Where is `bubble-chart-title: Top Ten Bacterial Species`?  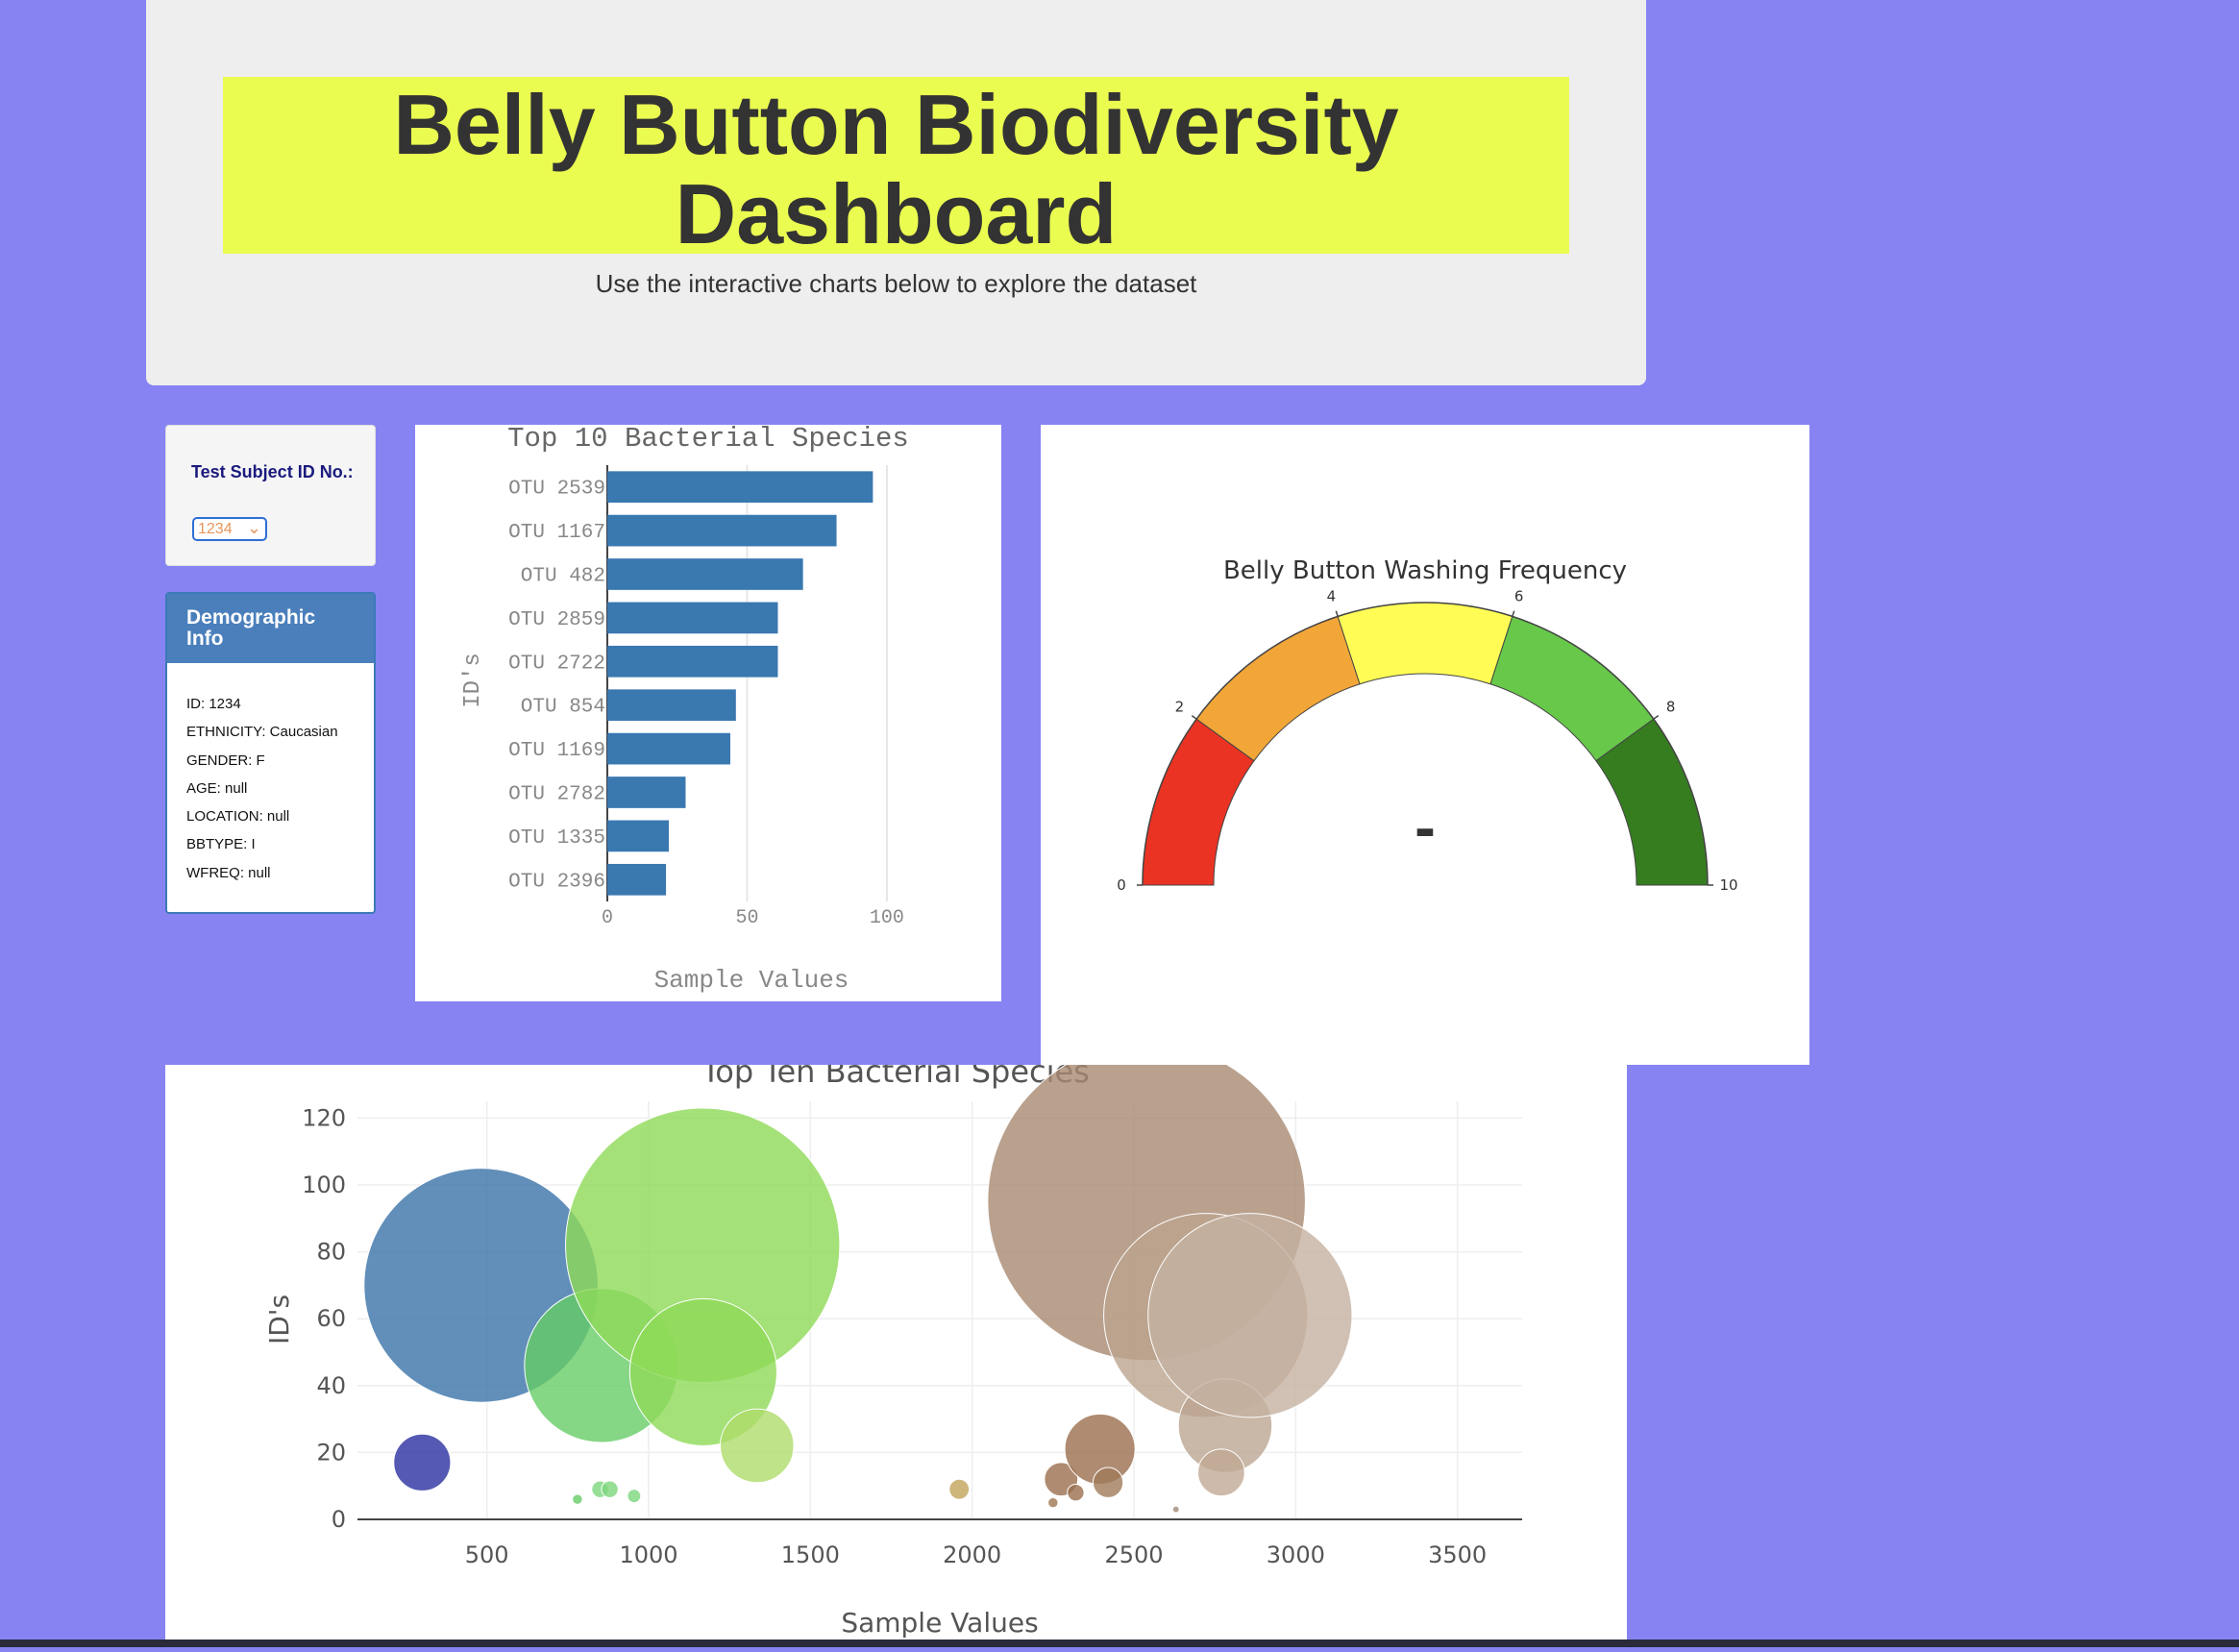
bubble-chart-title: Top Ten Bacterial Species is located at coordinates (896, 1077).